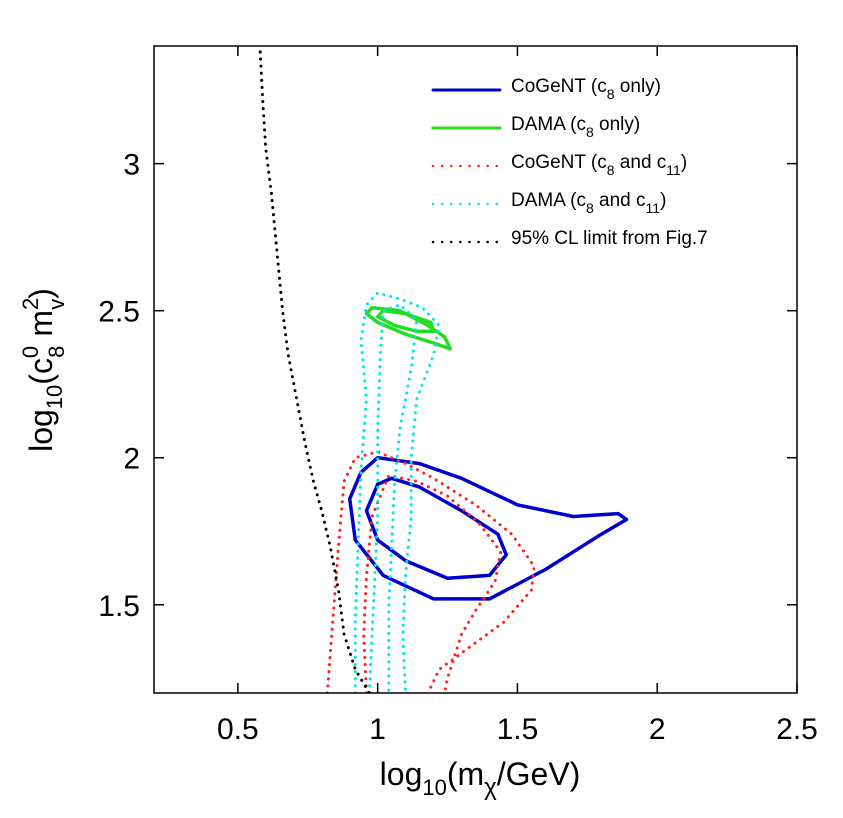 This screenshot has width=843, height=818. I want to click on y-tick-label: 1.5, so click(119, 606).